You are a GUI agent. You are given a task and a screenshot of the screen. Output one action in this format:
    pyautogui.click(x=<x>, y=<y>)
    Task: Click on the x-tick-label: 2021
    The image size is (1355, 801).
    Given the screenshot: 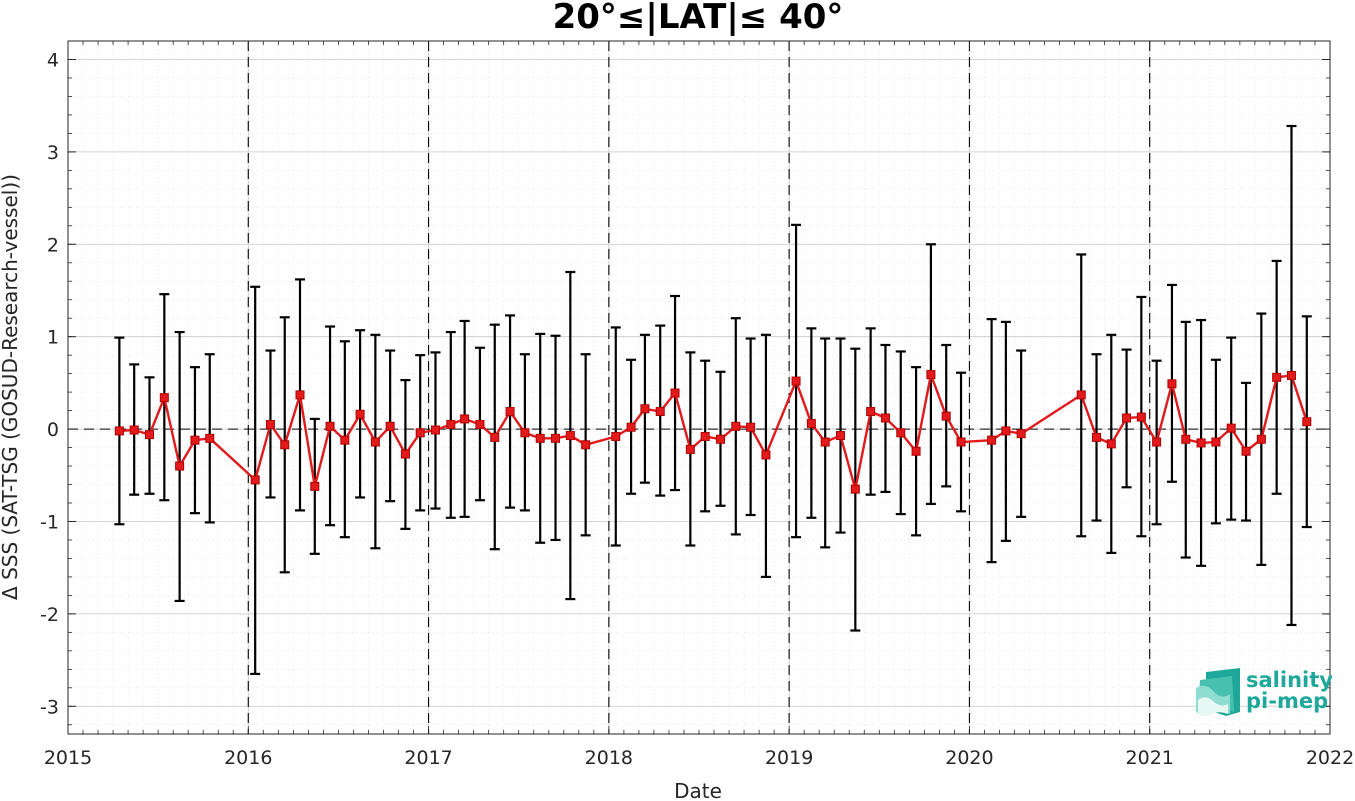 What is the action you would take?
    pyautogui.click(x=1150, y=758)
    